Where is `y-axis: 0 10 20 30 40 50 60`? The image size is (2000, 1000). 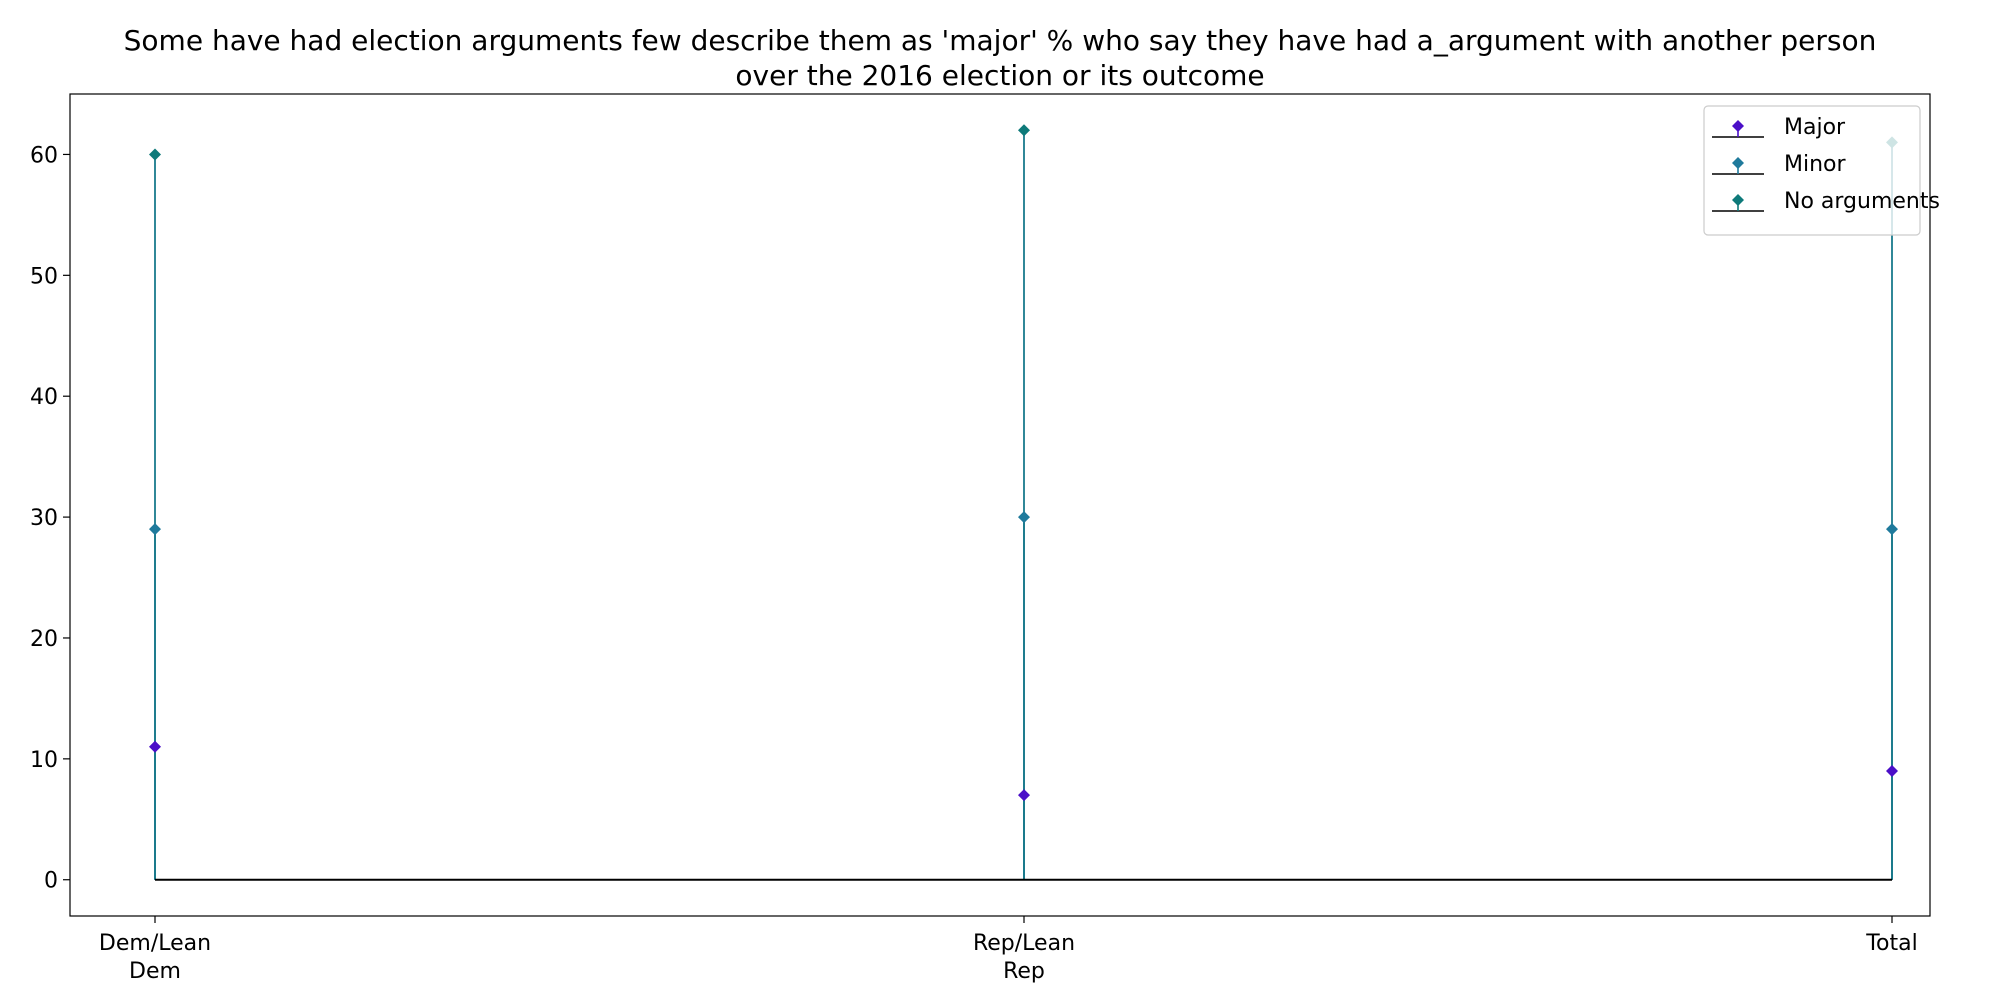
y-axis: 0 10 20 30 40 50 60 is located at coordinates (50, 518).